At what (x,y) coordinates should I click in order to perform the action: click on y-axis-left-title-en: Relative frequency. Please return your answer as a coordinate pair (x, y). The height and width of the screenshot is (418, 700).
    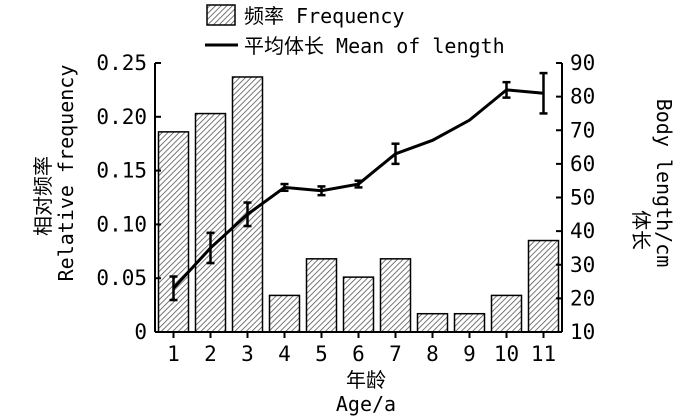
    Looking at the image, I should click on (66, 173).